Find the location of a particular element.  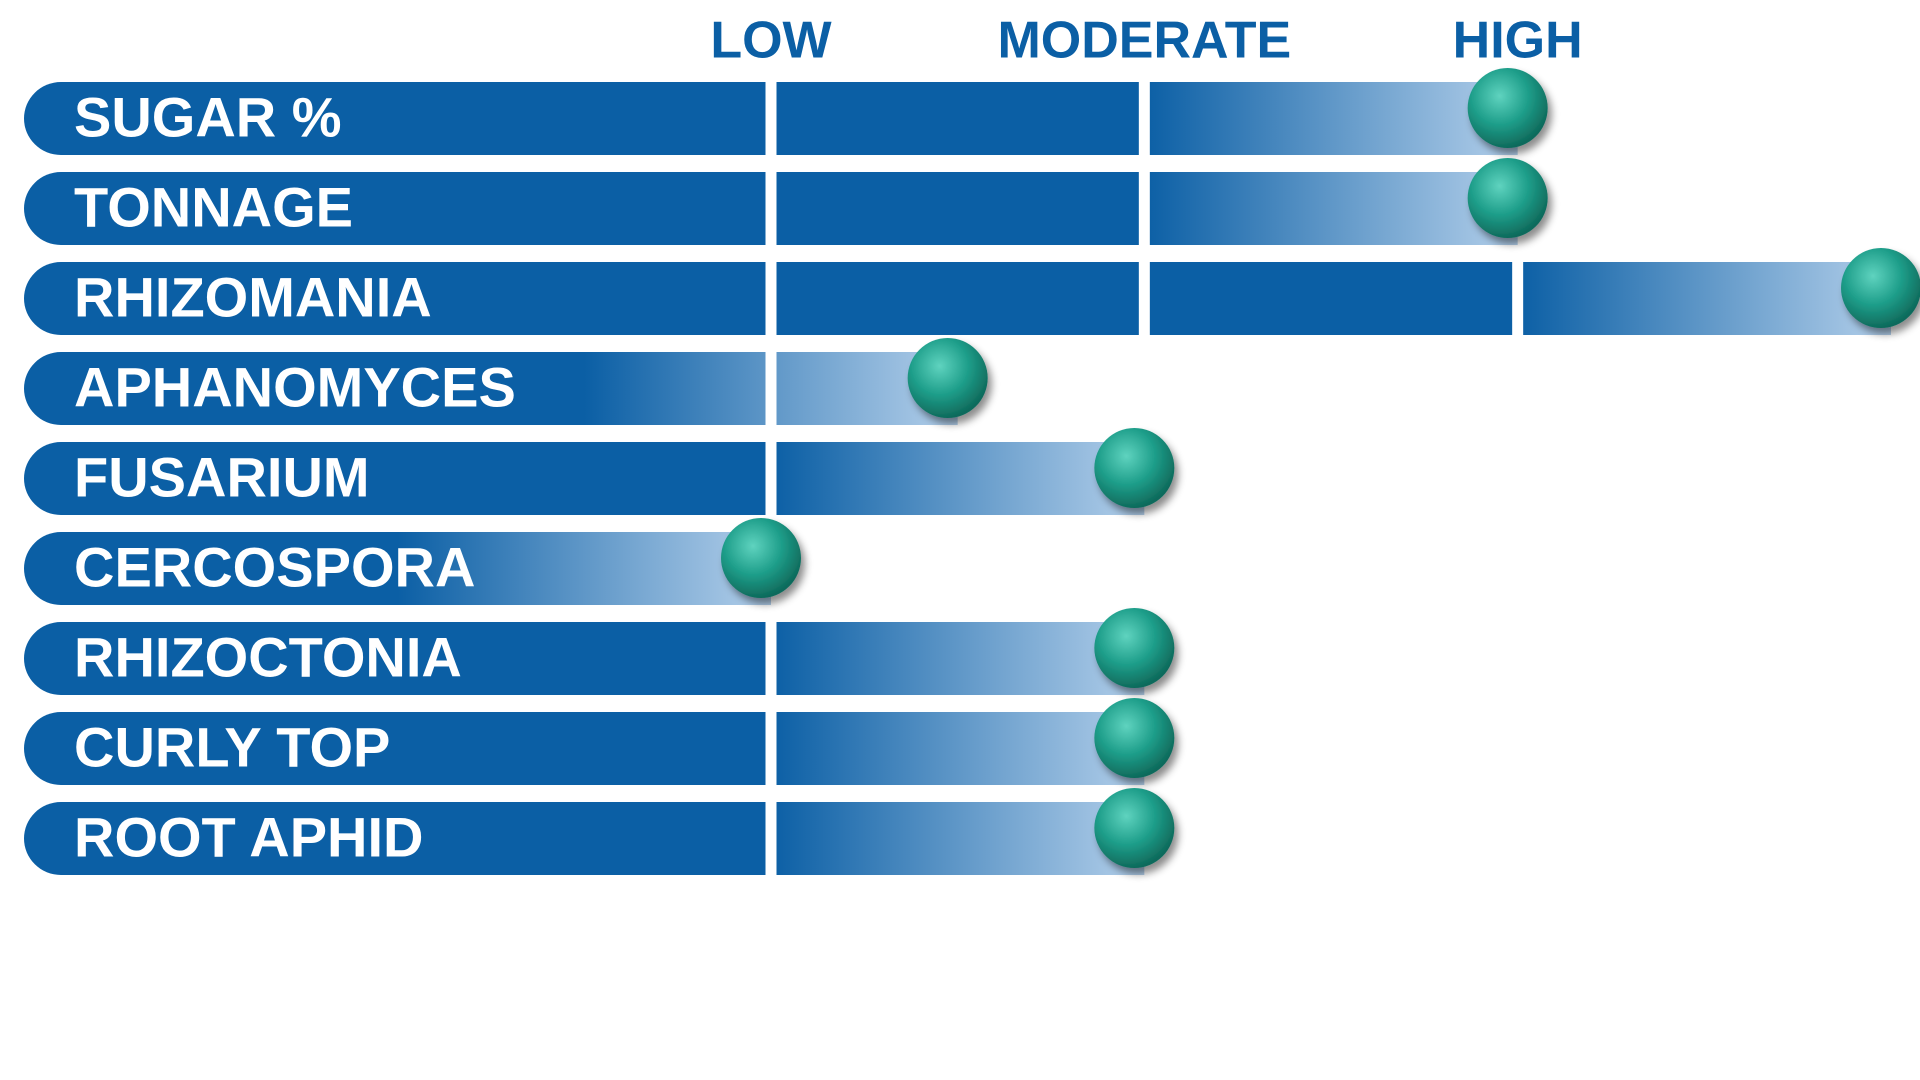

x-tick-label: HIGH is located at coordinates (1518, 41).